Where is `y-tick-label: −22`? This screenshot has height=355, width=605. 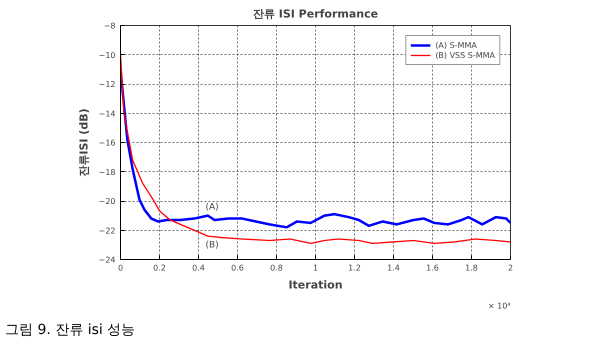
y-tick-label: −22 is located at coordinates (107, 231).